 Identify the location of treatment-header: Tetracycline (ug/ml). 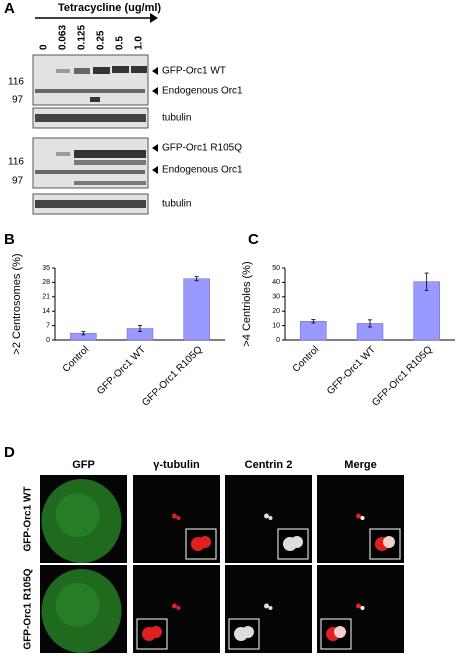
(109, 8).